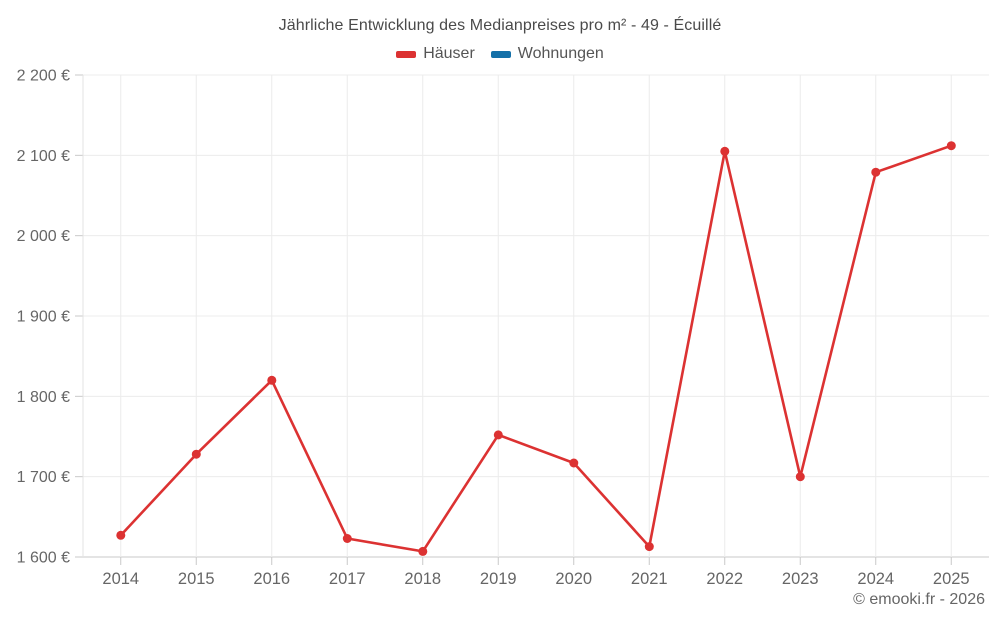 Image resolution: width=1000 pixels, height=625 pixels. I want to click on footer-credit: © emooki.fr - 2026, so click(919, 599).